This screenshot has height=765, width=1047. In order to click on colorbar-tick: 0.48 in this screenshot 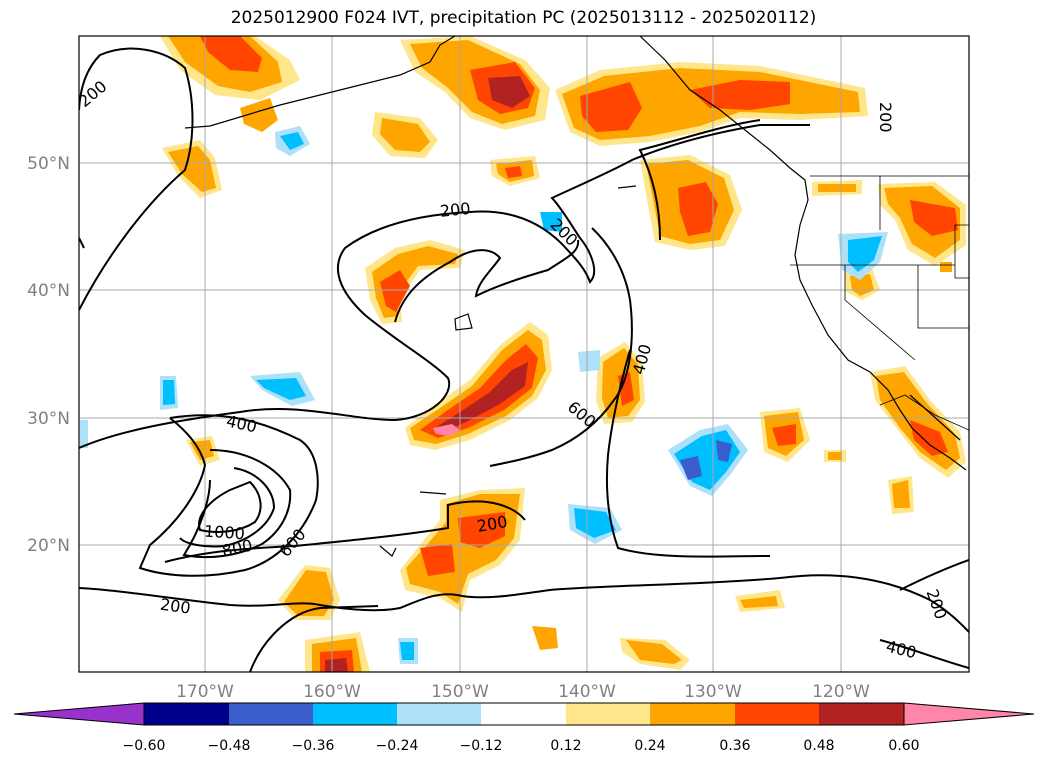, I will do `click(818, 746)`.